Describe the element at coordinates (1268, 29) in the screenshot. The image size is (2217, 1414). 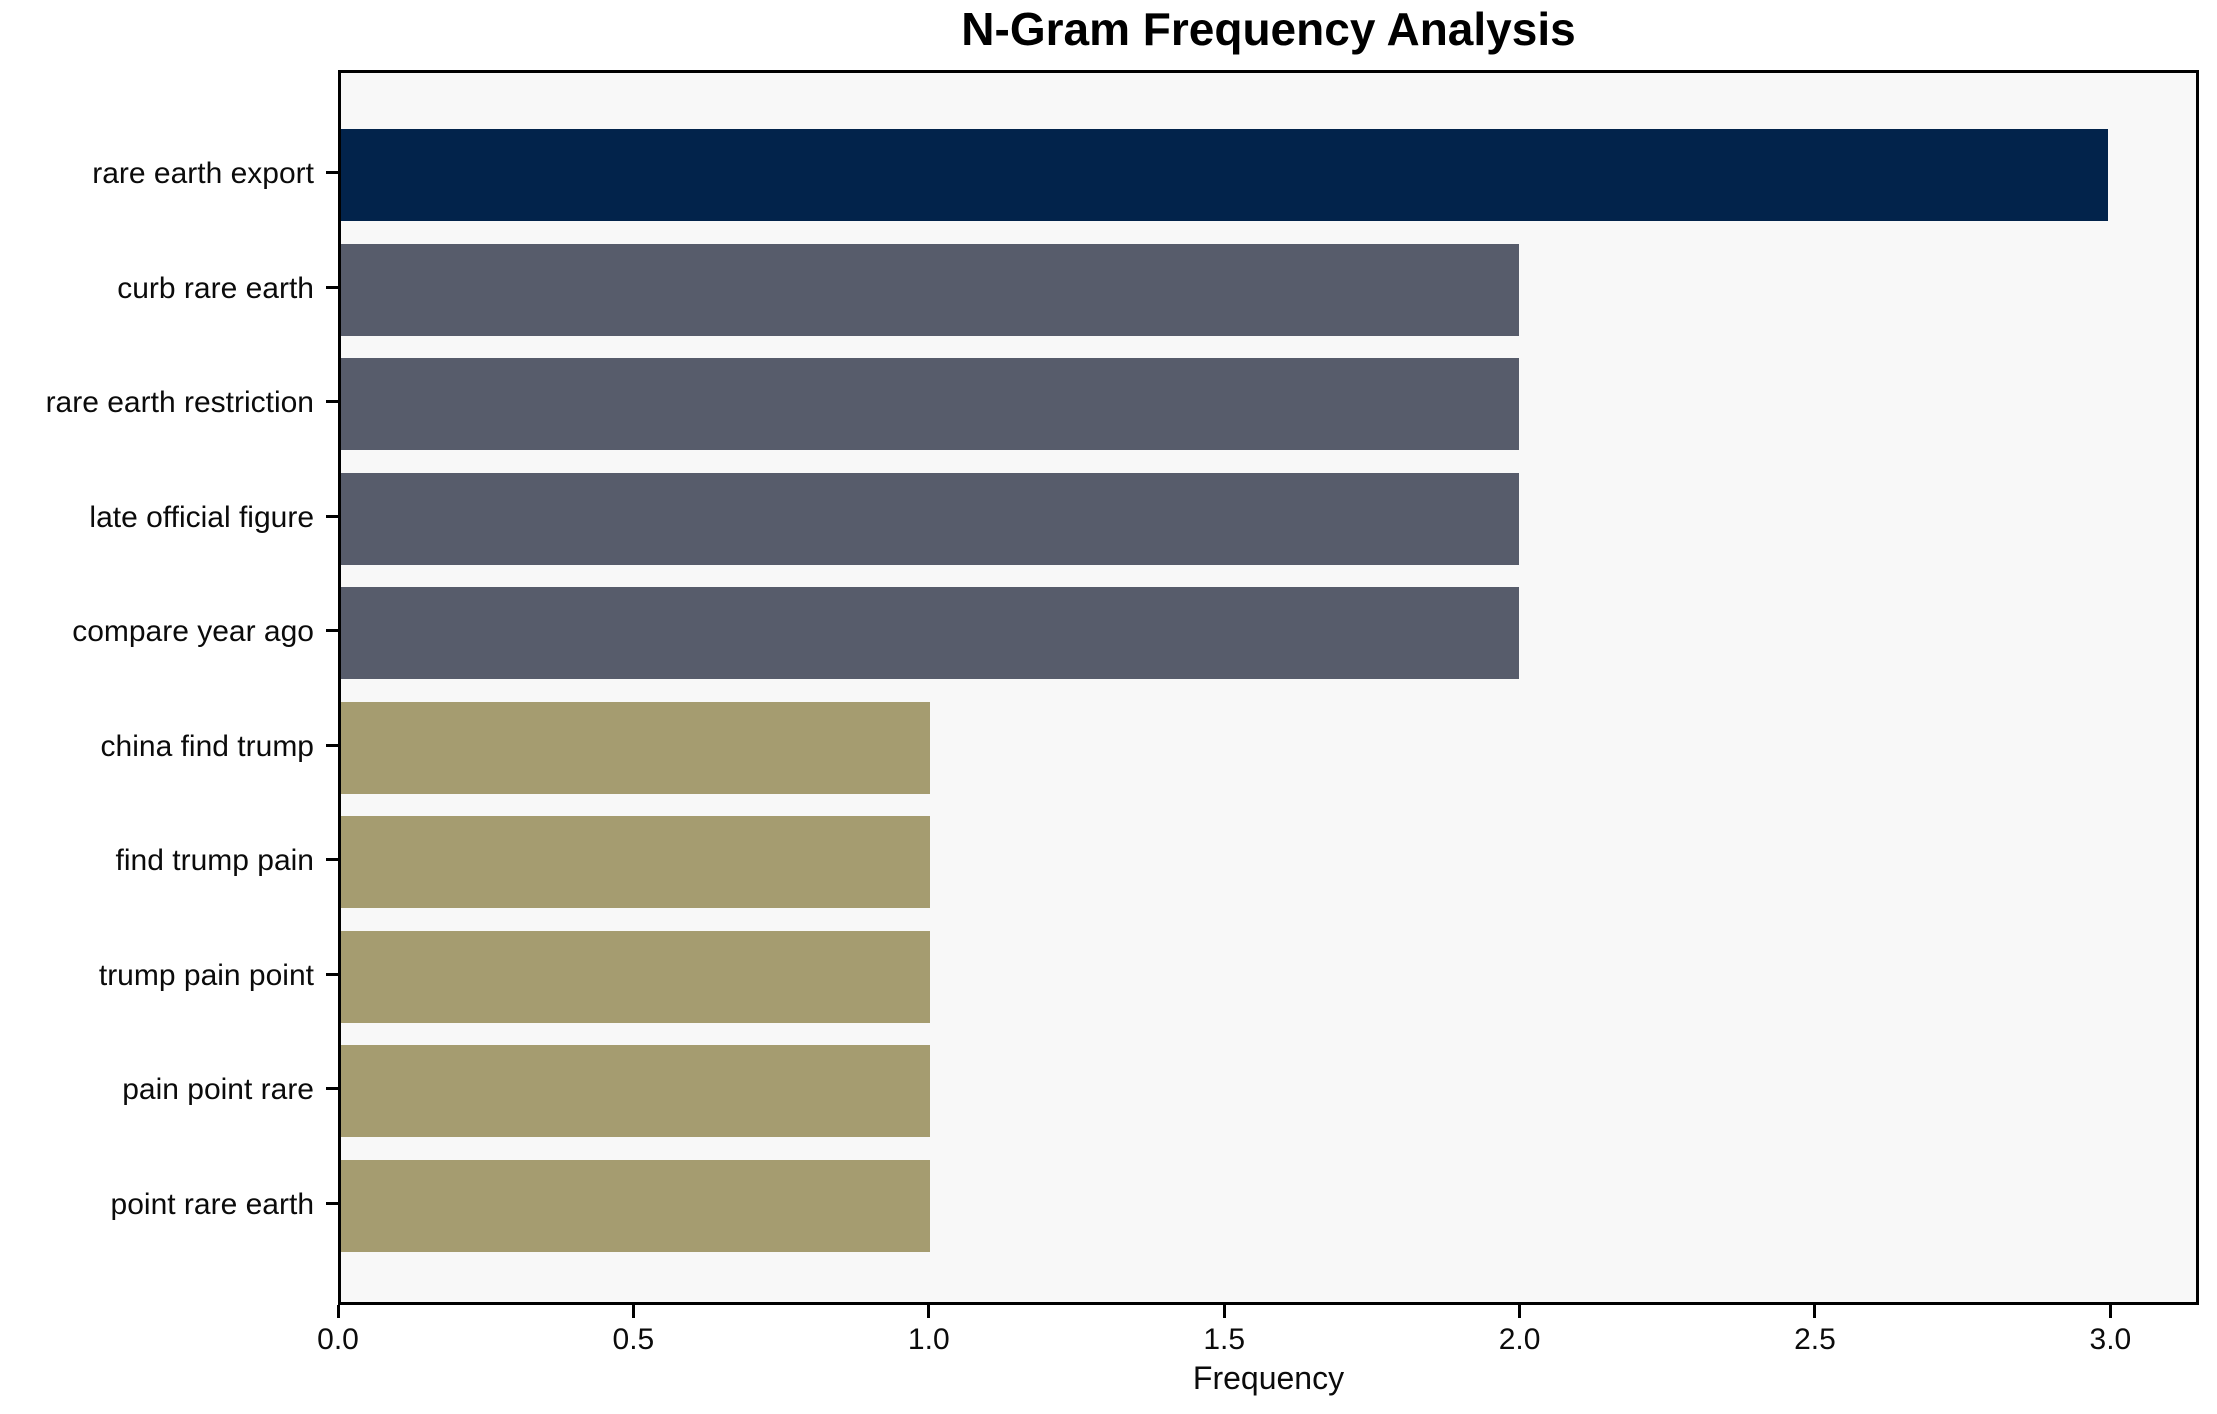
I see `chart-title: N-Gram Frequency Analysis` at that location.